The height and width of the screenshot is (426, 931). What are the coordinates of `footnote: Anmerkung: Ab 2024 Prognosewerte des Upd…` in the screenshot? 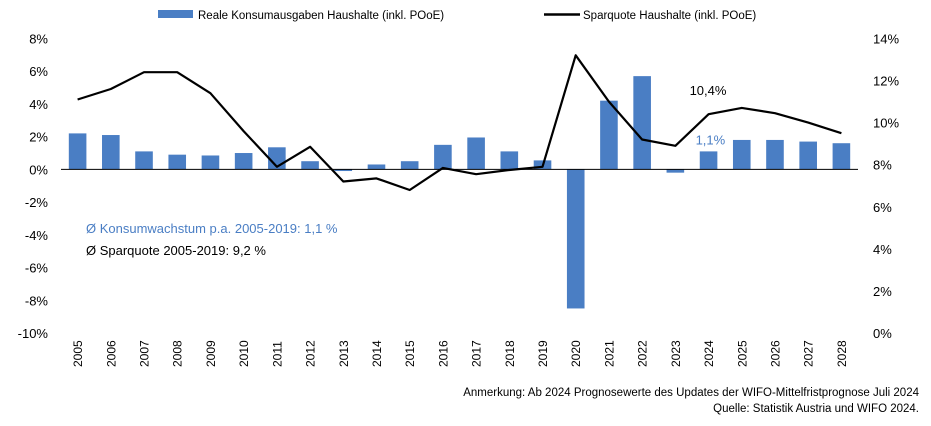 It's located at (691, 393).